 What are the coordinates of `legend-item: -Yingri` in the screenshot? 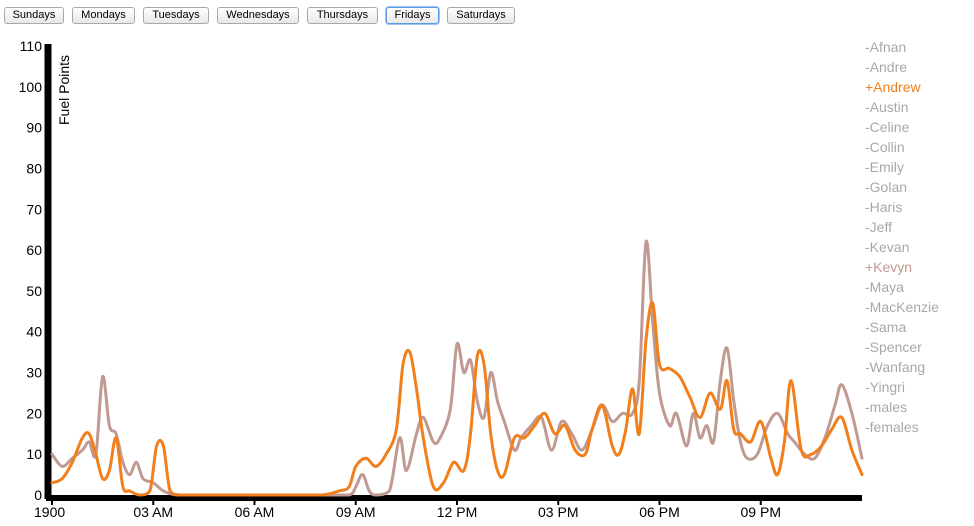 It's located at (919, 387).